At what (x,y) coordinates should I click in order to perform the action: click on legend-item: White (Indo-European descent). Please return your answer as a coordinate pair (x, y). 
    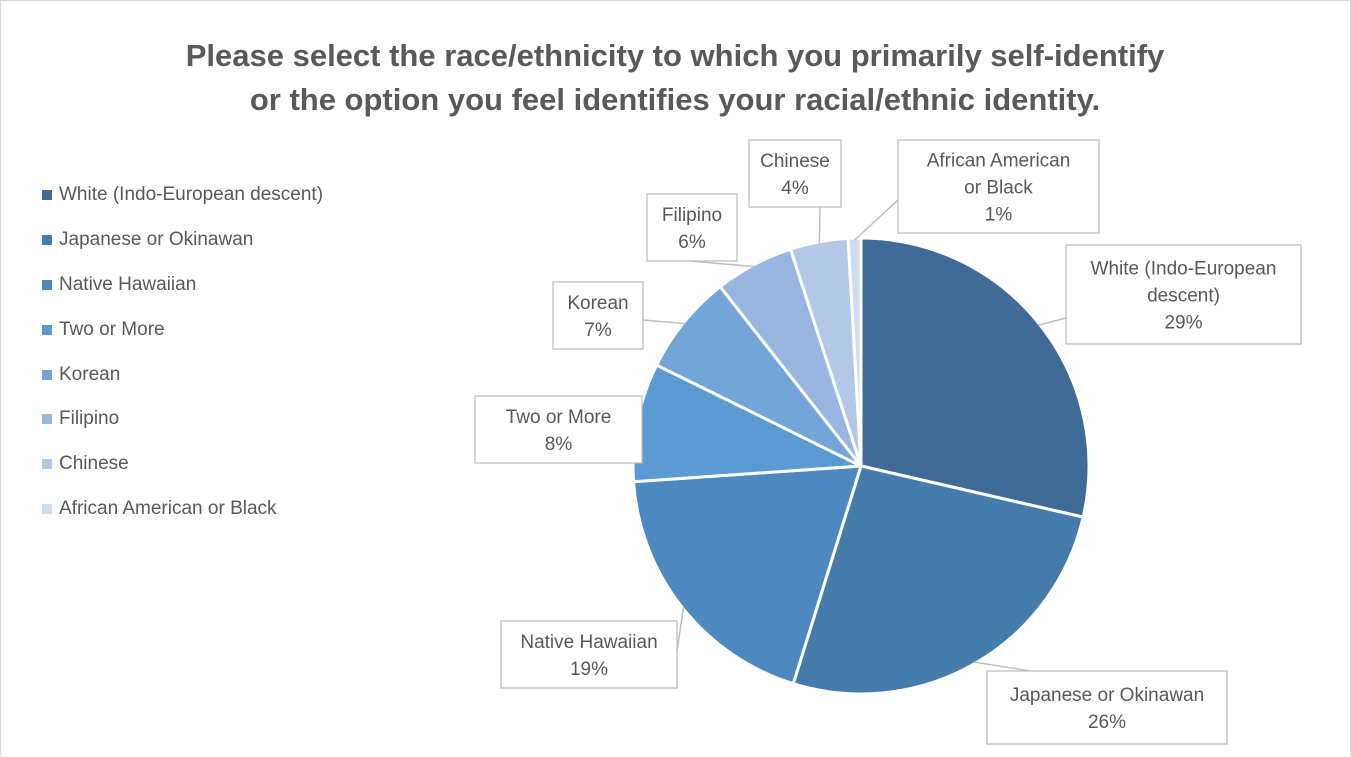
    Looking at the image, I should click on (232, 195).